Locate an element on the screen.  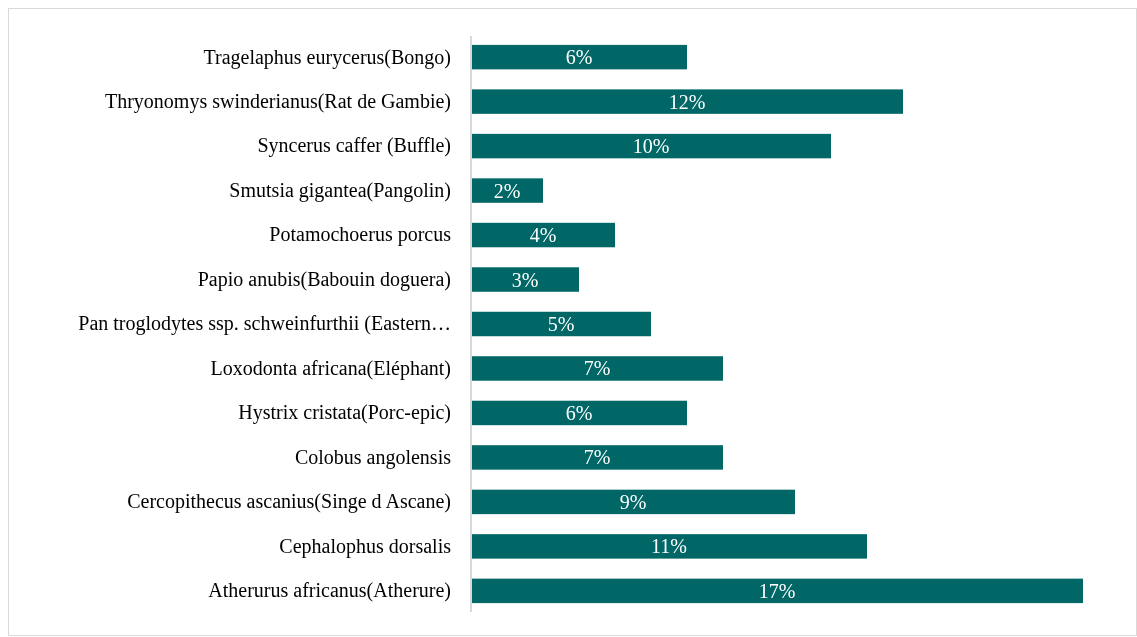
y-tick-label: Syncerus caffer (Buffle) is located at coordinates (354, 146).